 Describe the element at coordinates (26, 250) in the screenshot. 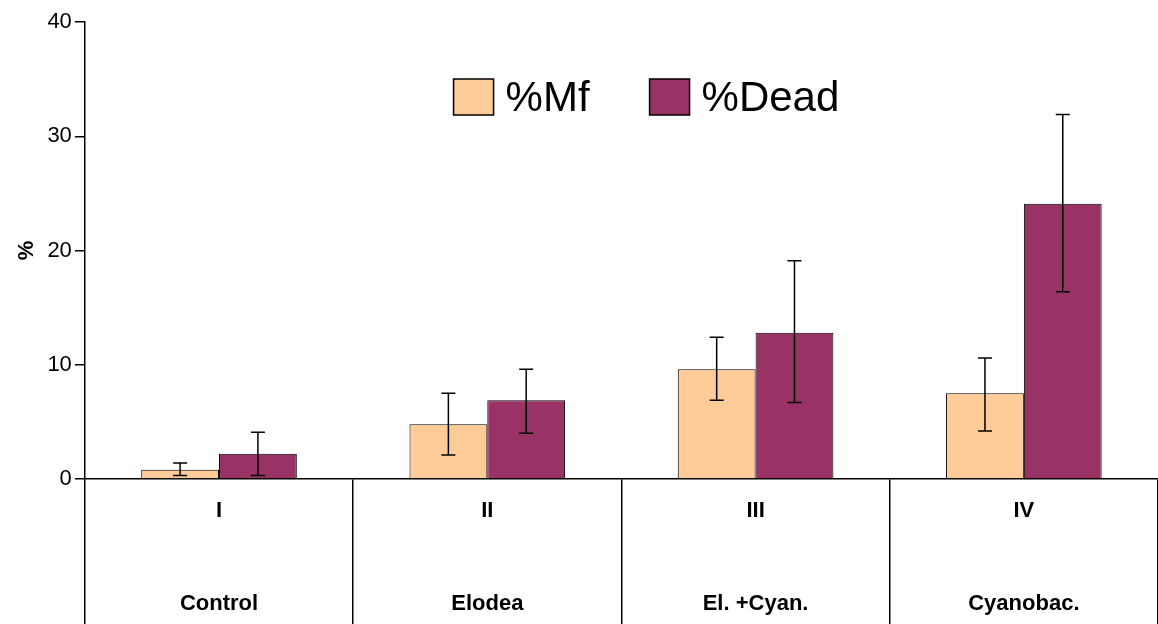

I see `y-axis-title: %` at that location.